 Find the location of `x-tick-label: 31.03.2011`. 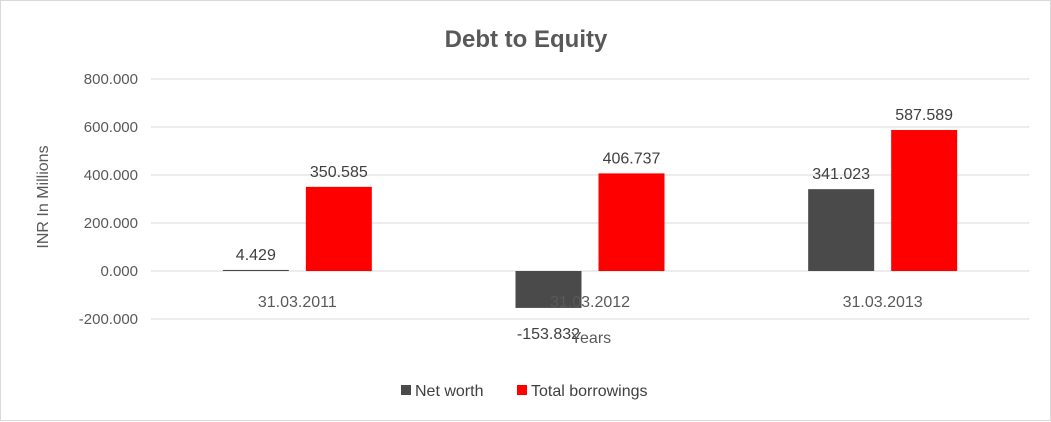

x-tick-label: 31.03.2011 is located at coordinates (297, 302).